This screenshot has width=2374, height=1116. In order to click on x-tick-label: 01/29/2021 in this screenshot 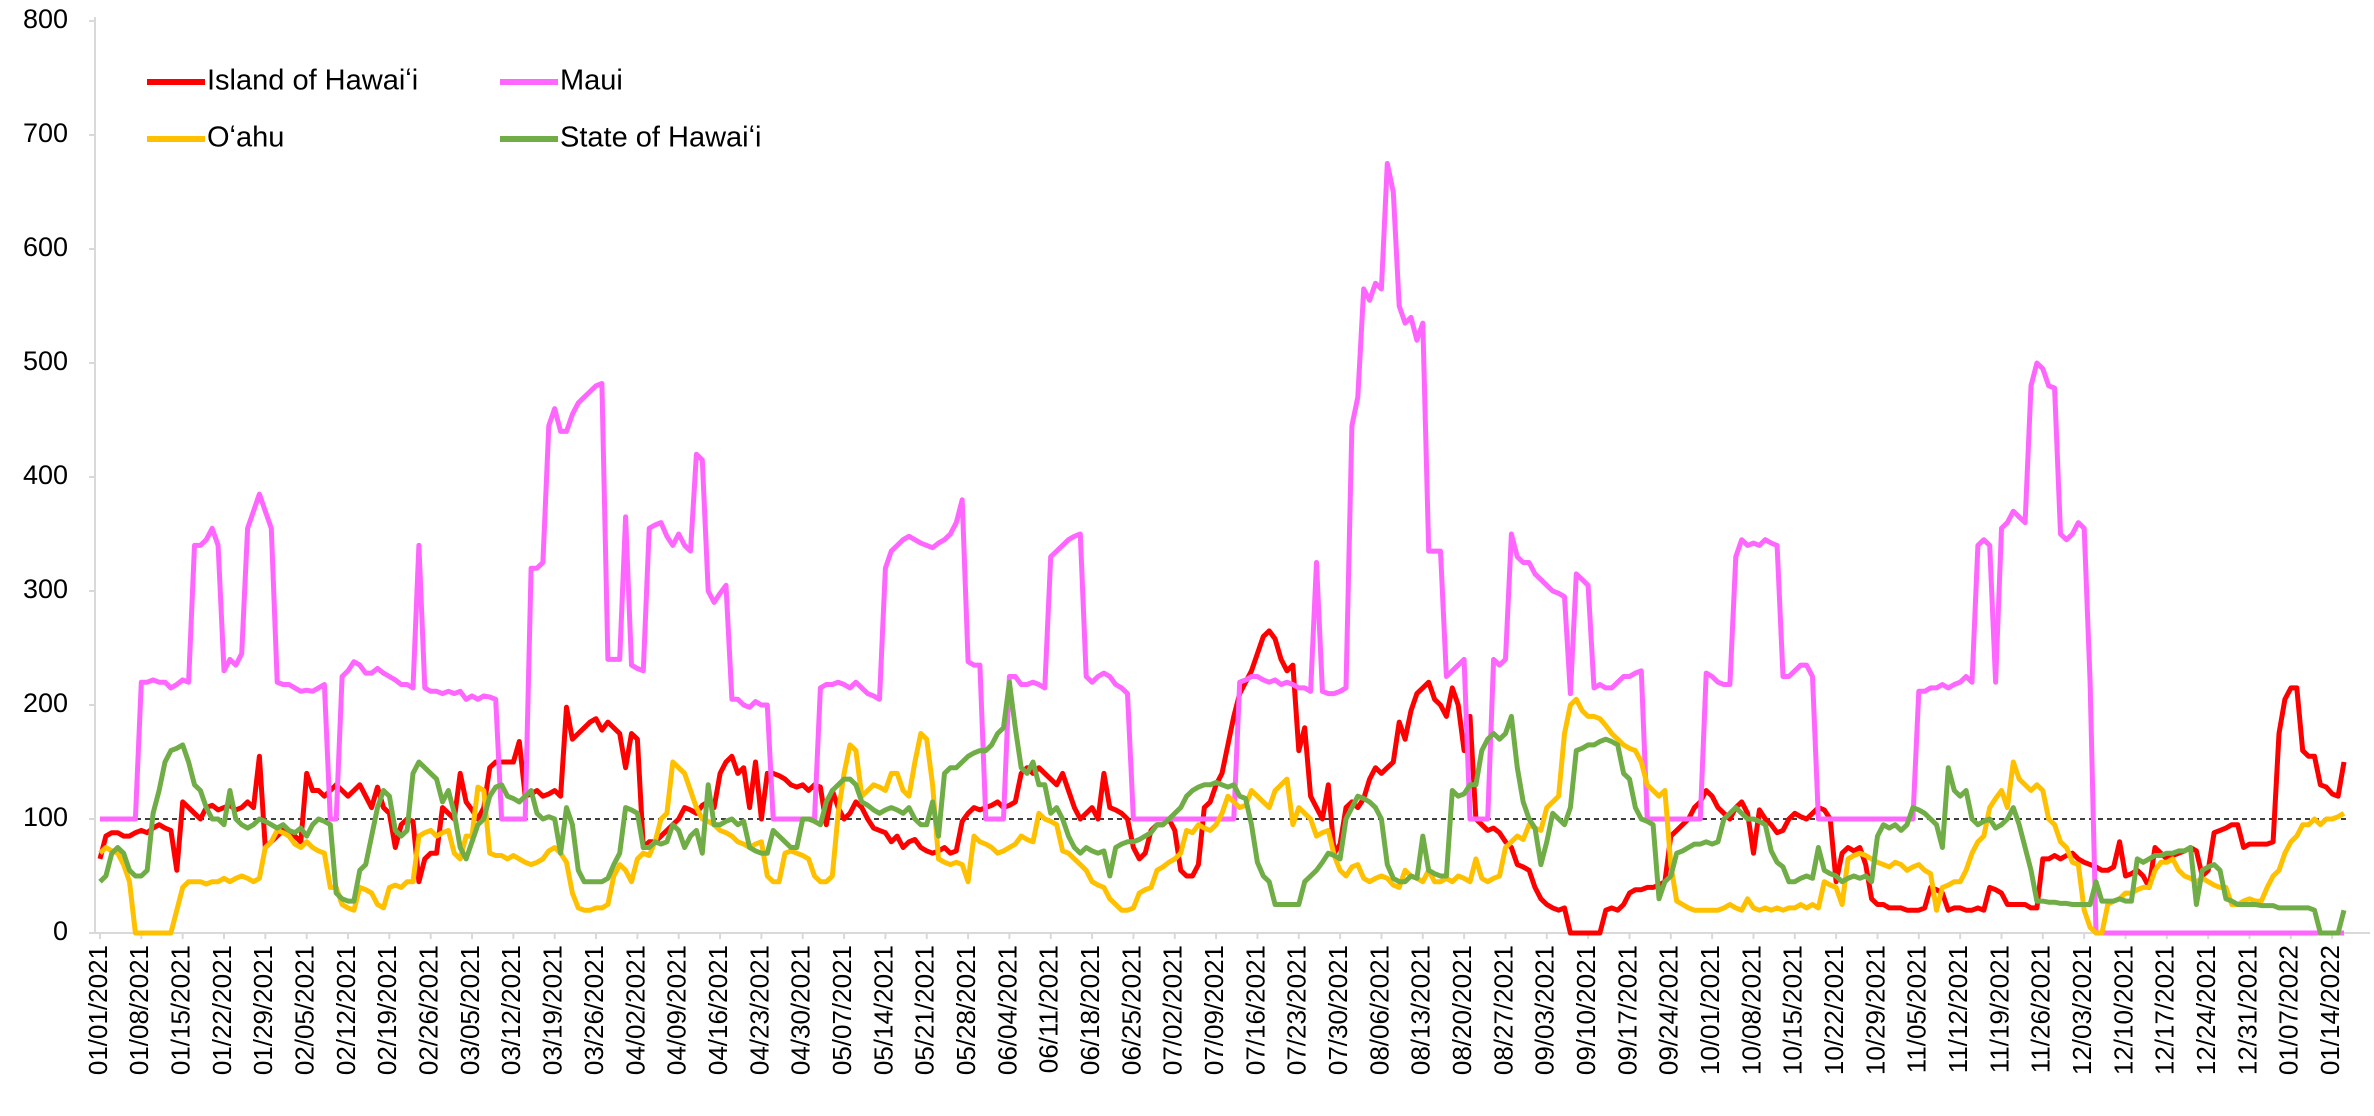, I will do `click(263, 1010)`.